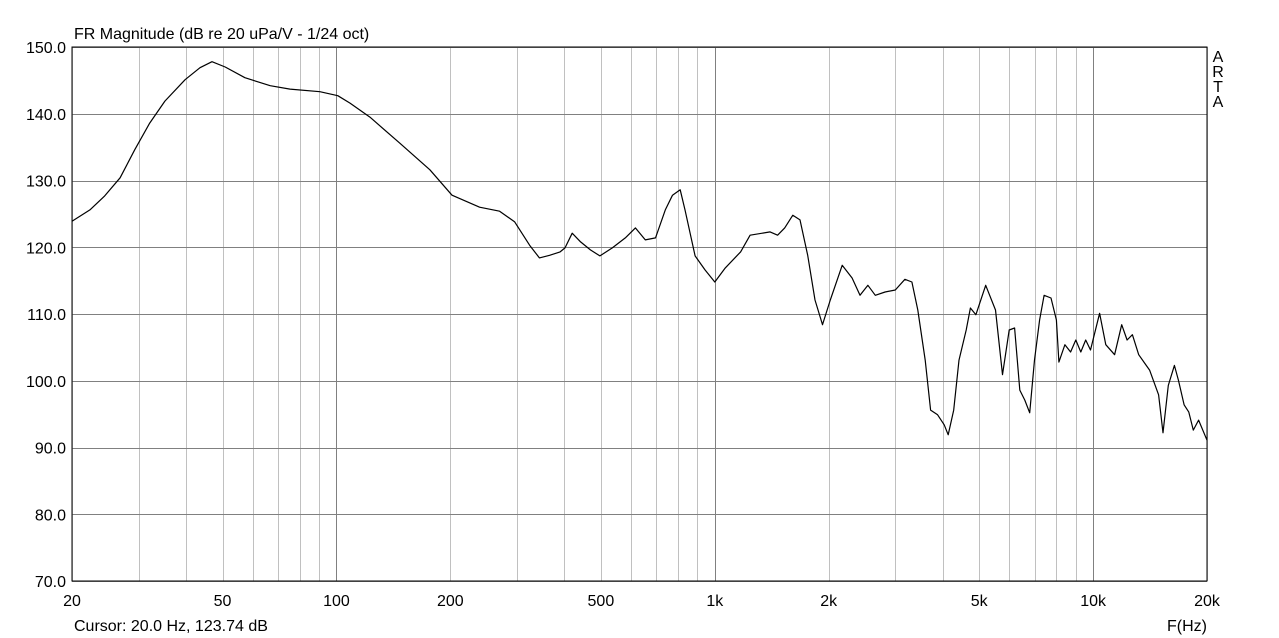  I want to click on x-tick-label: 1k, so click(715, 601).